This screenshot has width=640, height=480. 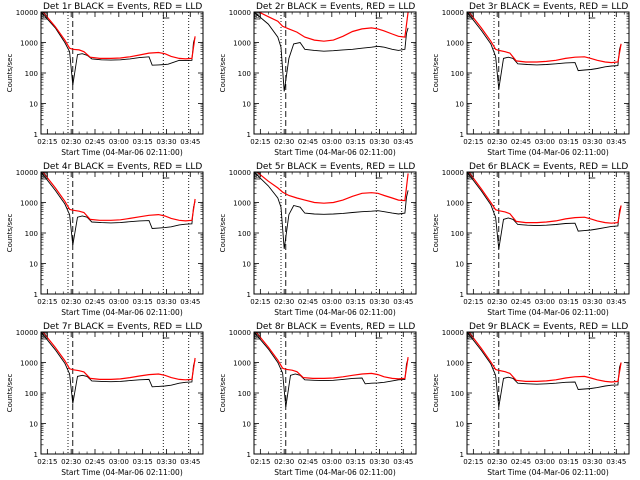 What do you see at coordinates (335, 7) in the screenshot?
I see `panel-title: Det 2r BLACK = Events, RED = LLD` at bounding box center [335, 7].